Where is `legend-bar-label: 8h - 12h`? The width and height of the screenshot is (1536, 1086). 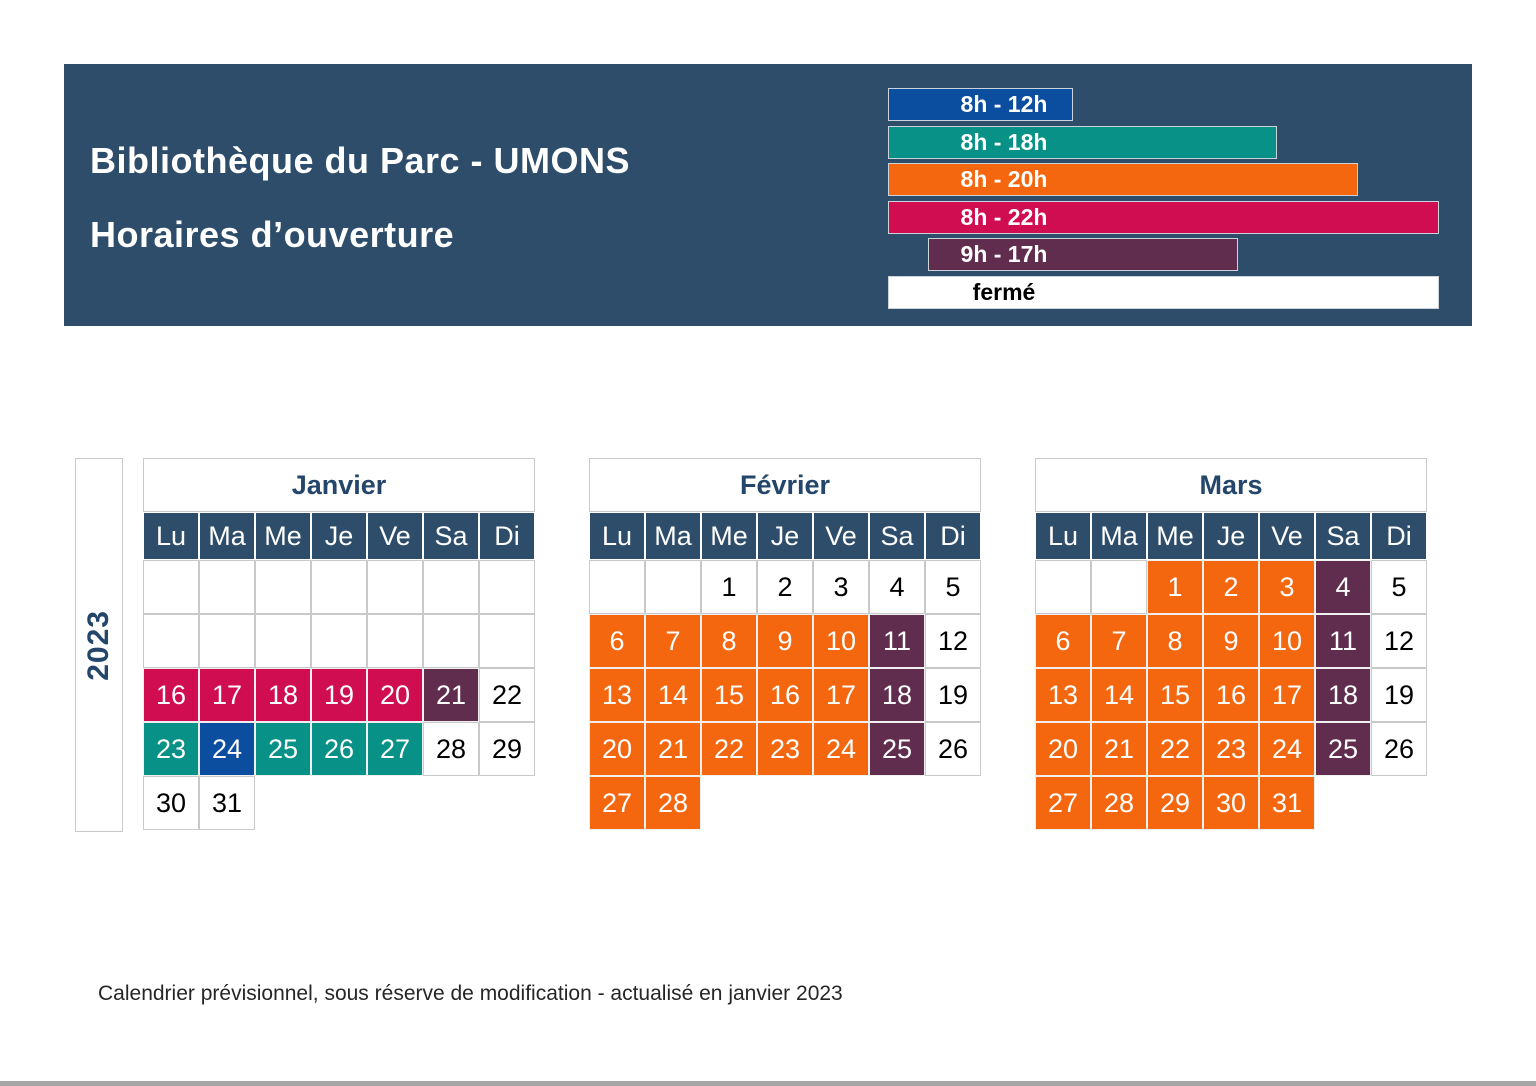 legend-bar-label: 8h - 12h is located at coordinates (1004, 104).